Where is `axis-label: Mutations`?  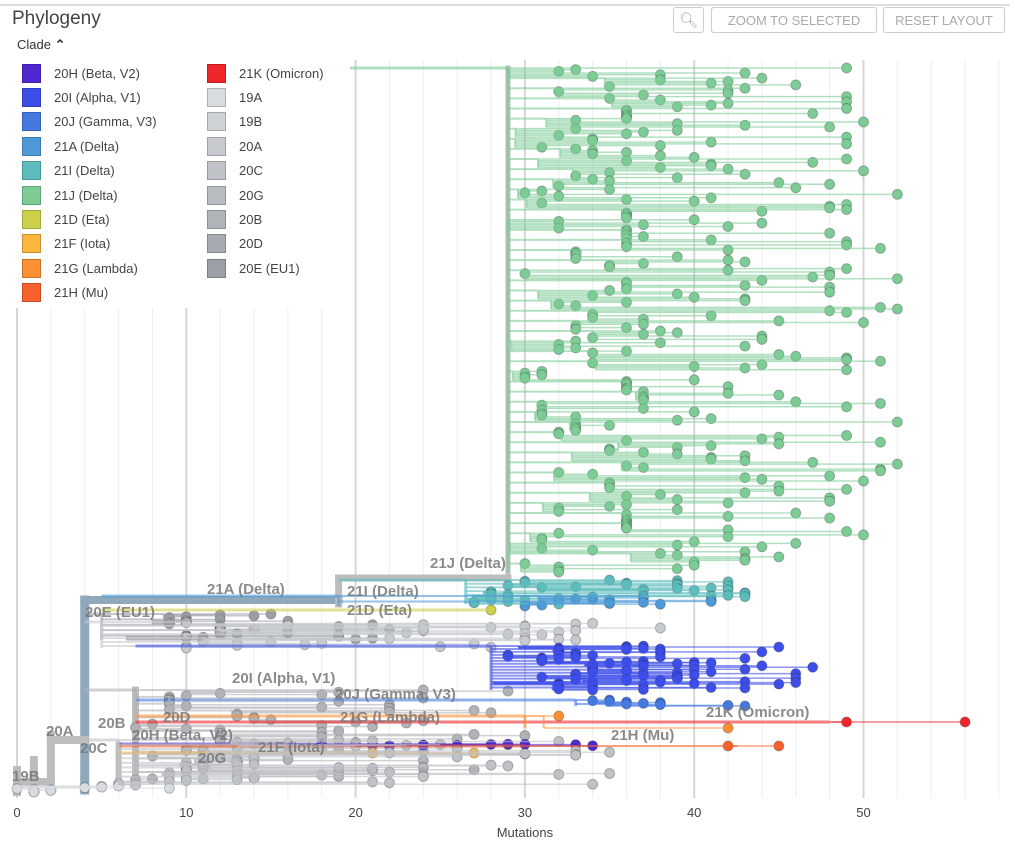 axis-label: Mutations is located at coordinates (525, 832).